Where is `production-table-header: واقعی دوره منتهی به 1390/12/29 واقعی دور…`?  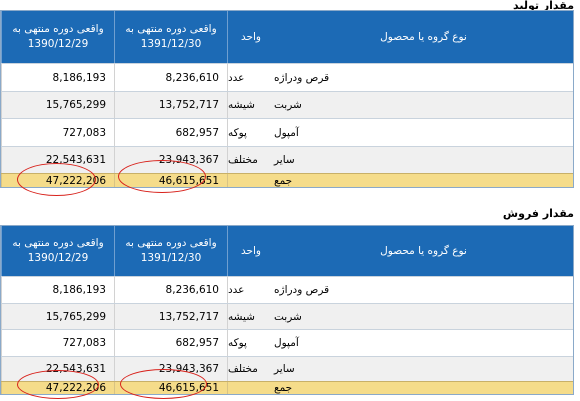
production-table-header: واقعی دوره منتهی به 1390/12/29 واقعی دور… is located at coordinates (287, 37).